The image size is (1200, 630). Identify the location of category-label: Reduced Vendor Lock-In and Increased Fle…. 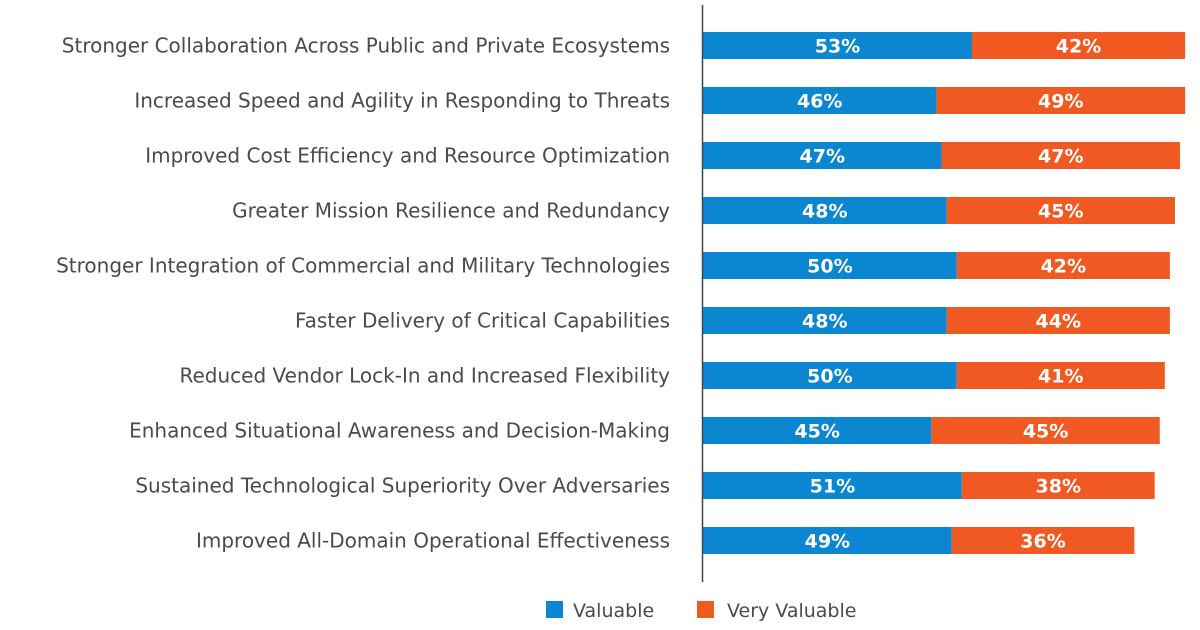
(424, 376).